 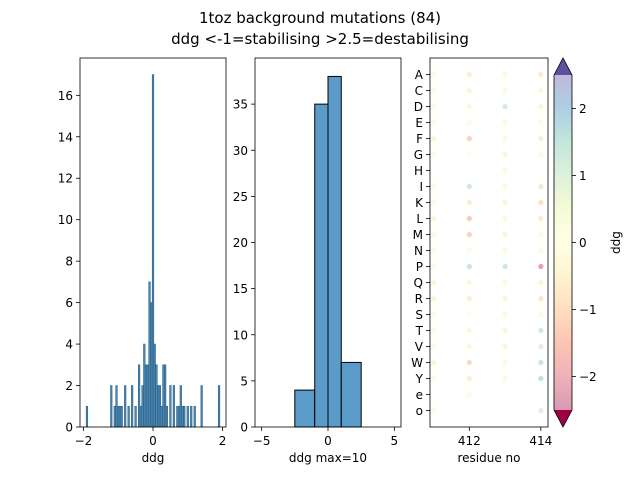 What do you see at coordinates (240, 289) in the screenshot?
I see `y-tick-label: 15` at bounding box center [240, 289].